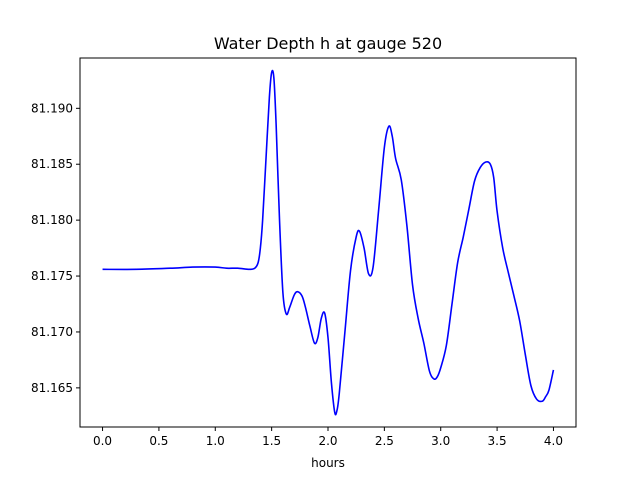  Describe the element at coordinates (52, 108) in the screenshot. I see `y-tick-label: 81.190` at that location.